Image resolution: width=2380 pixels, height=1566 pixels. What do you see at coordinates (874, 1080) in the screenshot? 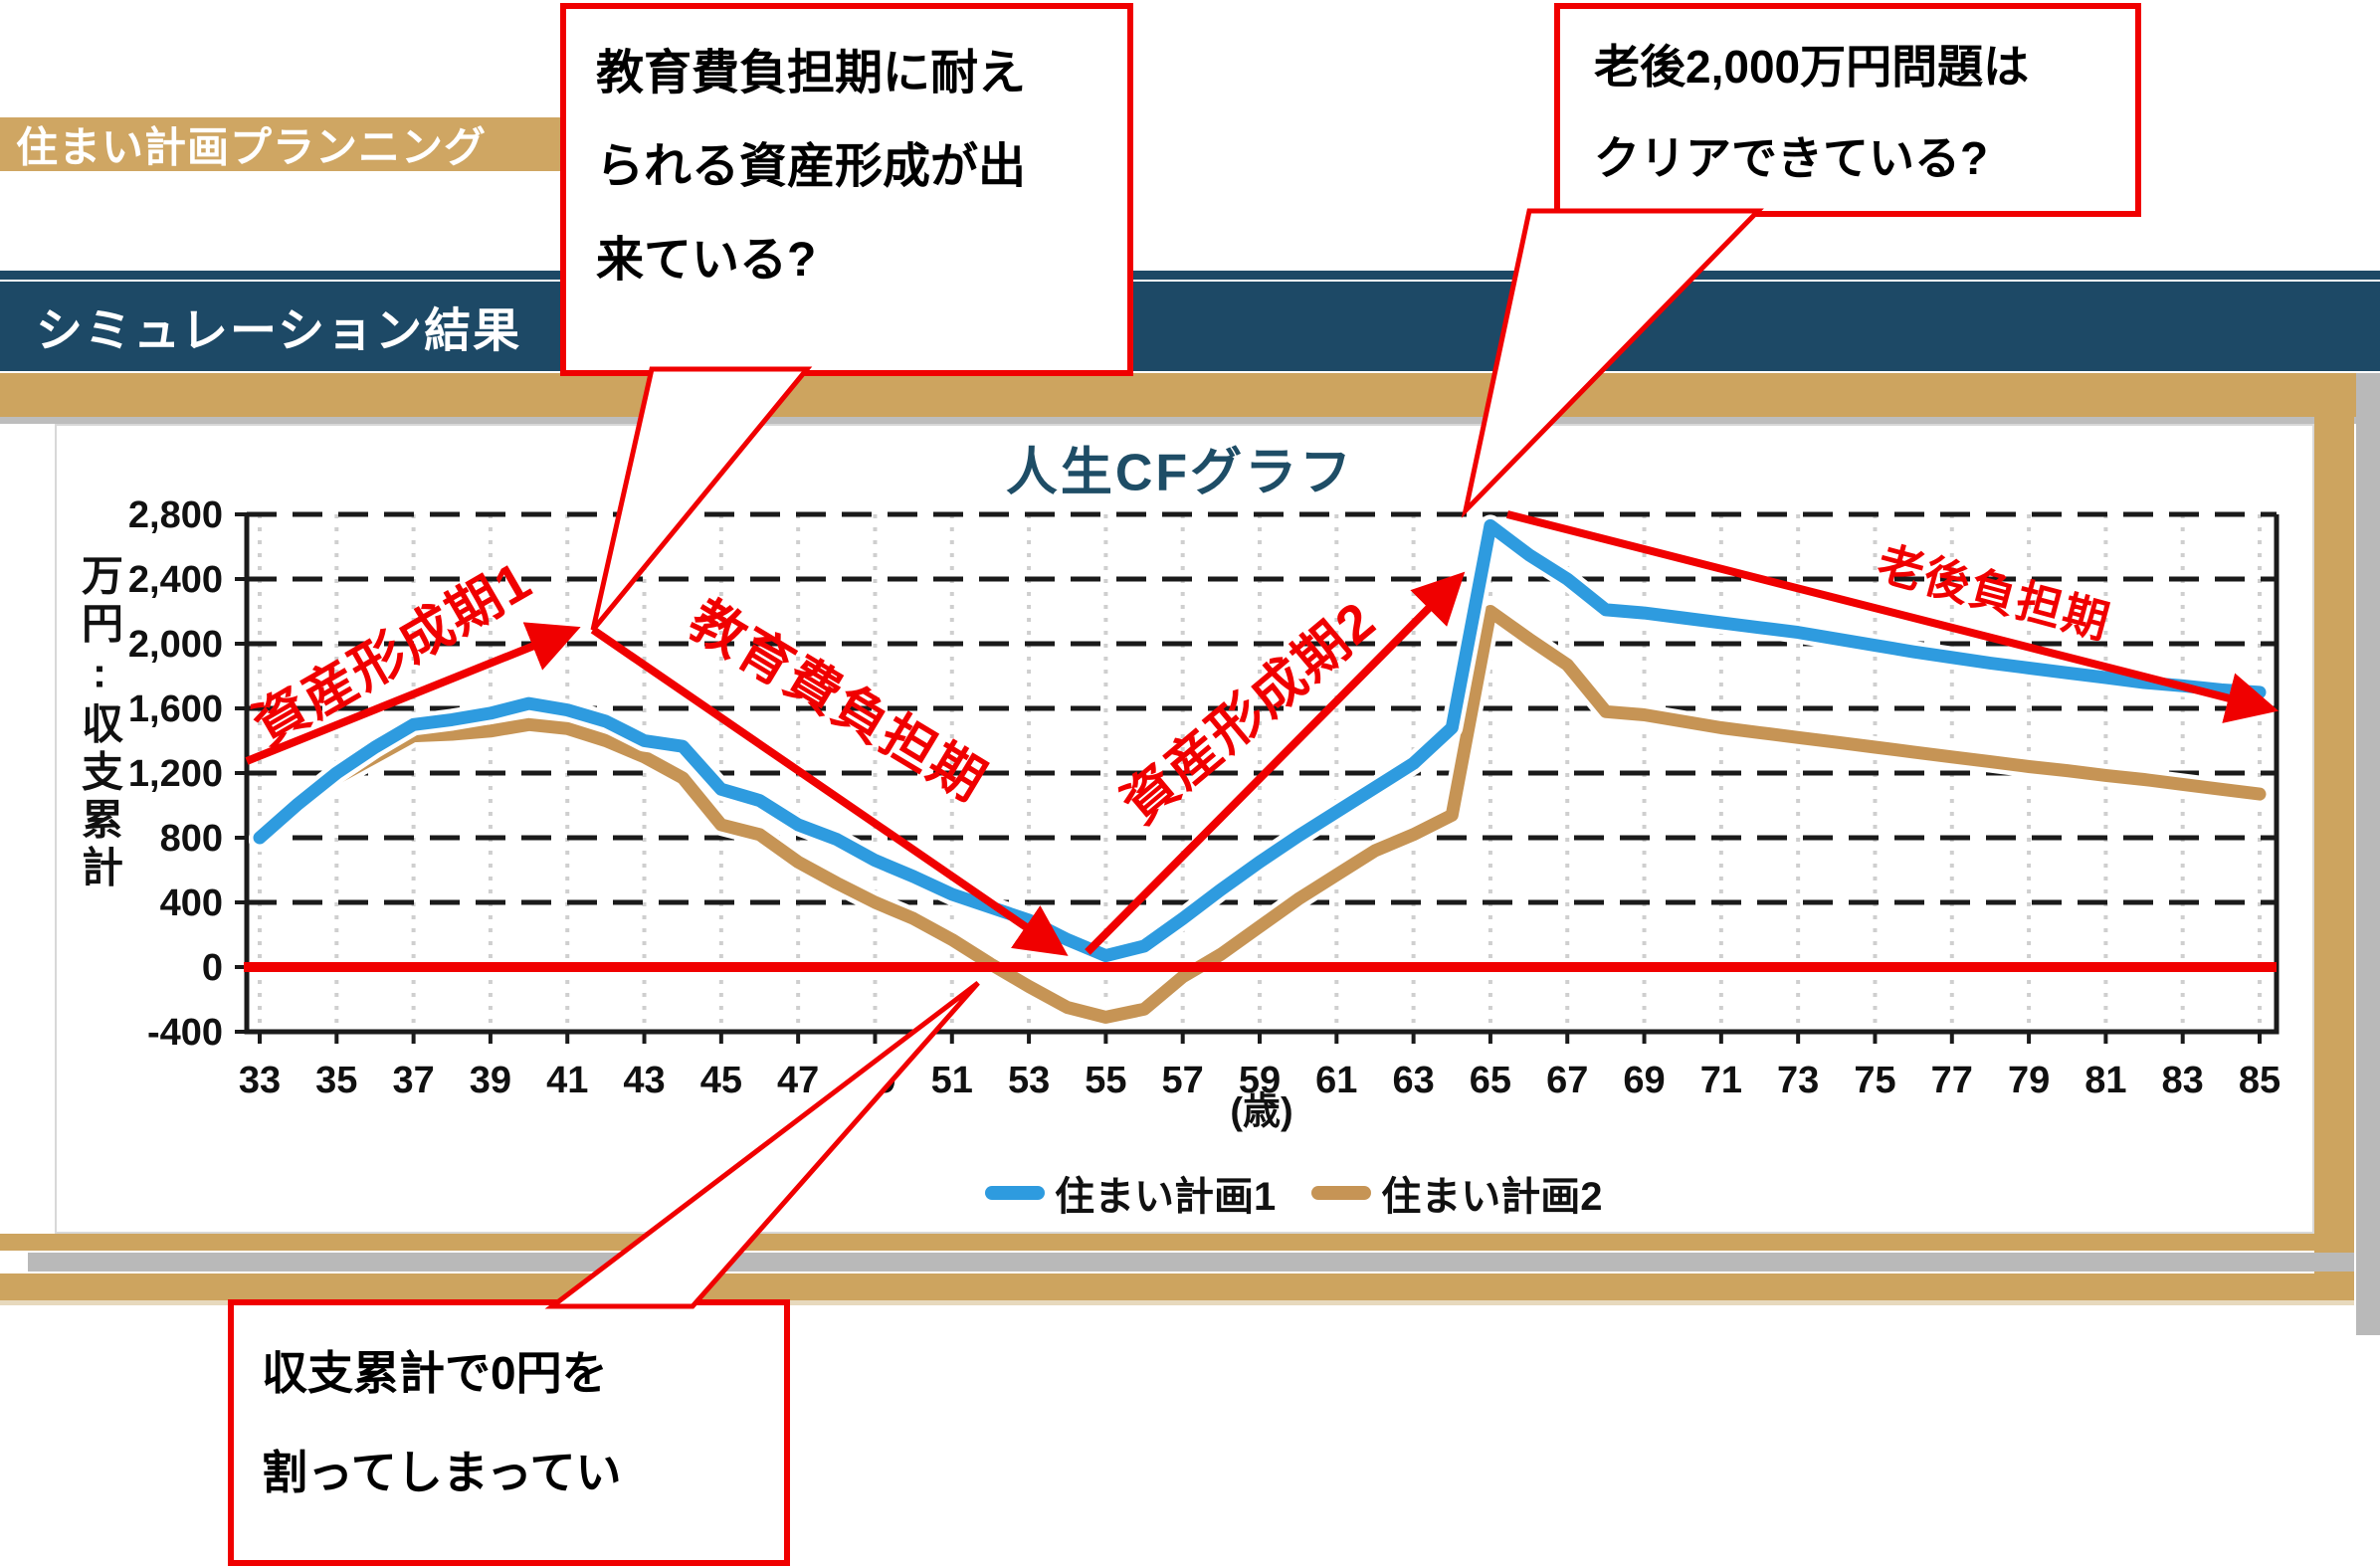
I see `x-tick-label: 49` at bounding box center [874, 1080].